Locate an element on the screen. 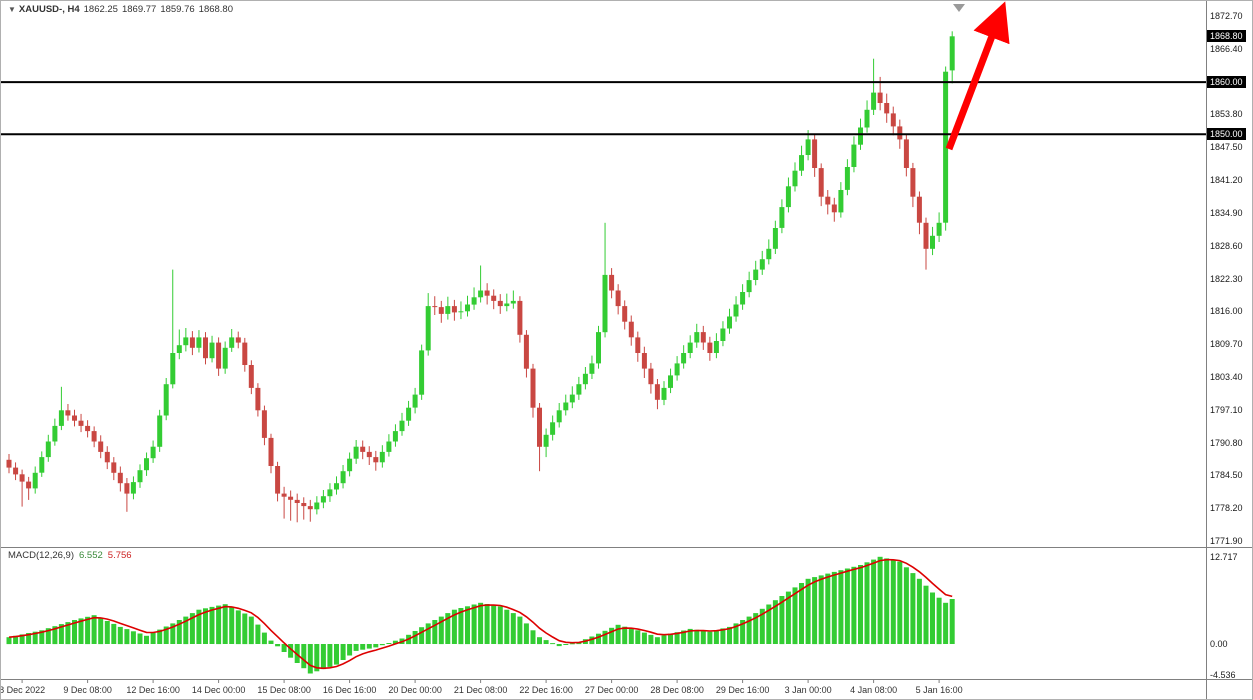  symbol-title: ▼ XAUUSD-, H4 1862.25 1869.77 1859.76 1868.80 is located at coordinates (122, 9).